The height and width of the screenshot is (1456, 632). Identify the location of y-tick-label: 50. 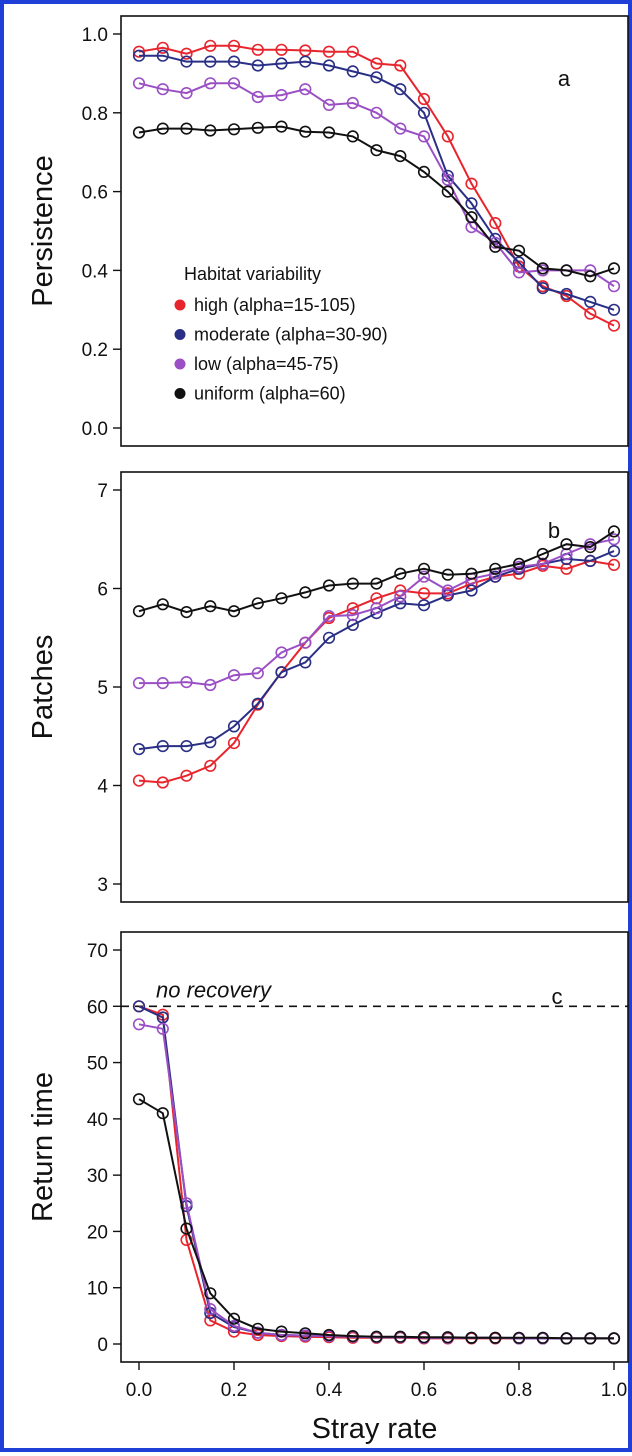
(97, 1064).